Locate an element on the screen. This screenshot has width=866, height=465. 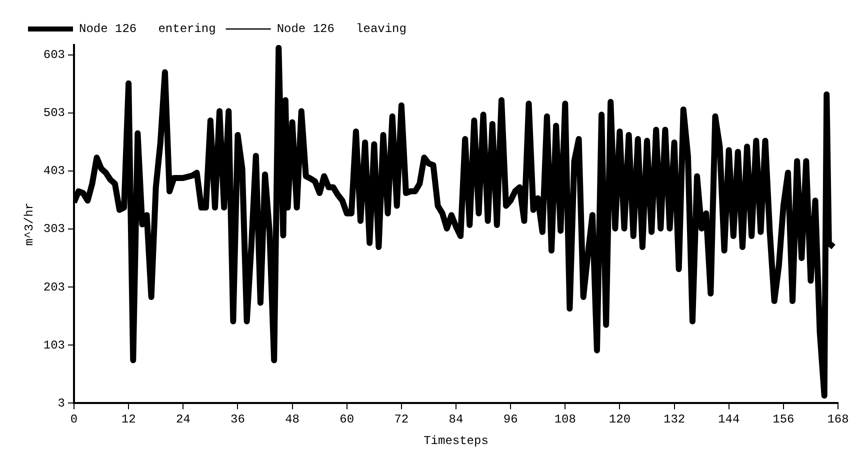
x-tick-label: 12 is located at coordinates (128, 419).